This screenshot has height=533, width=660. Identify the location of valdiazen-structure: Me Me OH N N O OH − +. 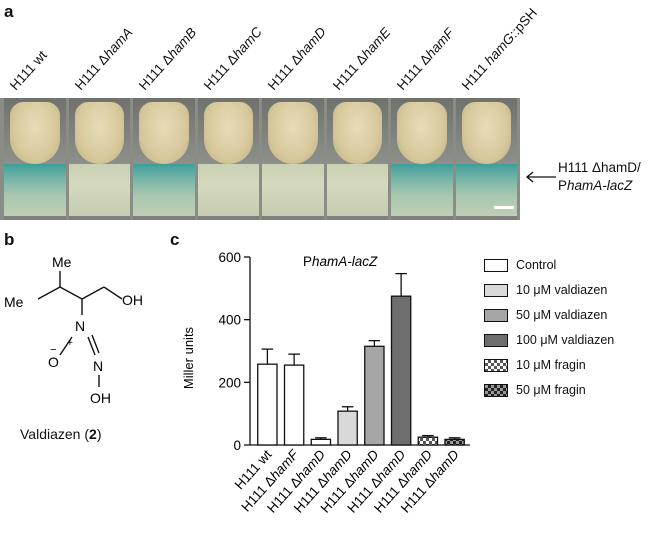
(73, 330).